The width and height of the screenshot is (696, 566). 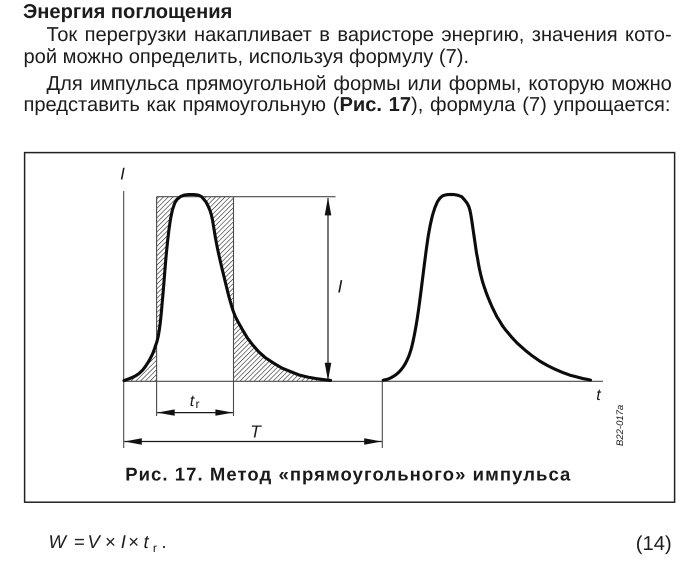 What do you see at coordinates (348, 473) in the screenshot?
I see `svg-text:Рис. 17. Метод «прямоугольного: Рис. 17. Метод «прямоугольного» импульса` at bounding box center [348, 473].